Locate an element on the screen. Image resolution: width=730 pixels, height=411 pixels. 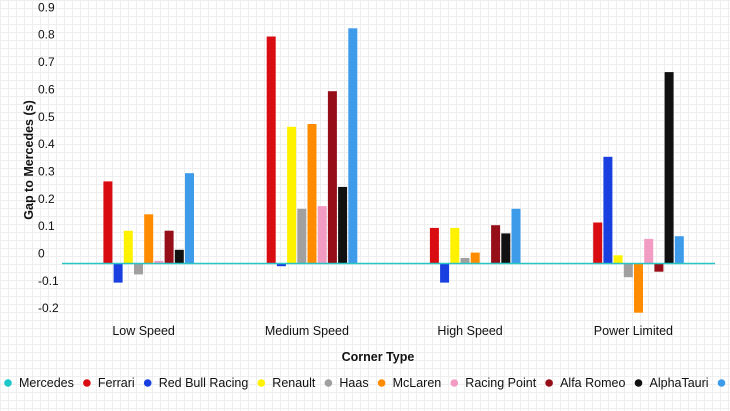
legend-label: Red Bull Racing is located at coordinates (204, 383).